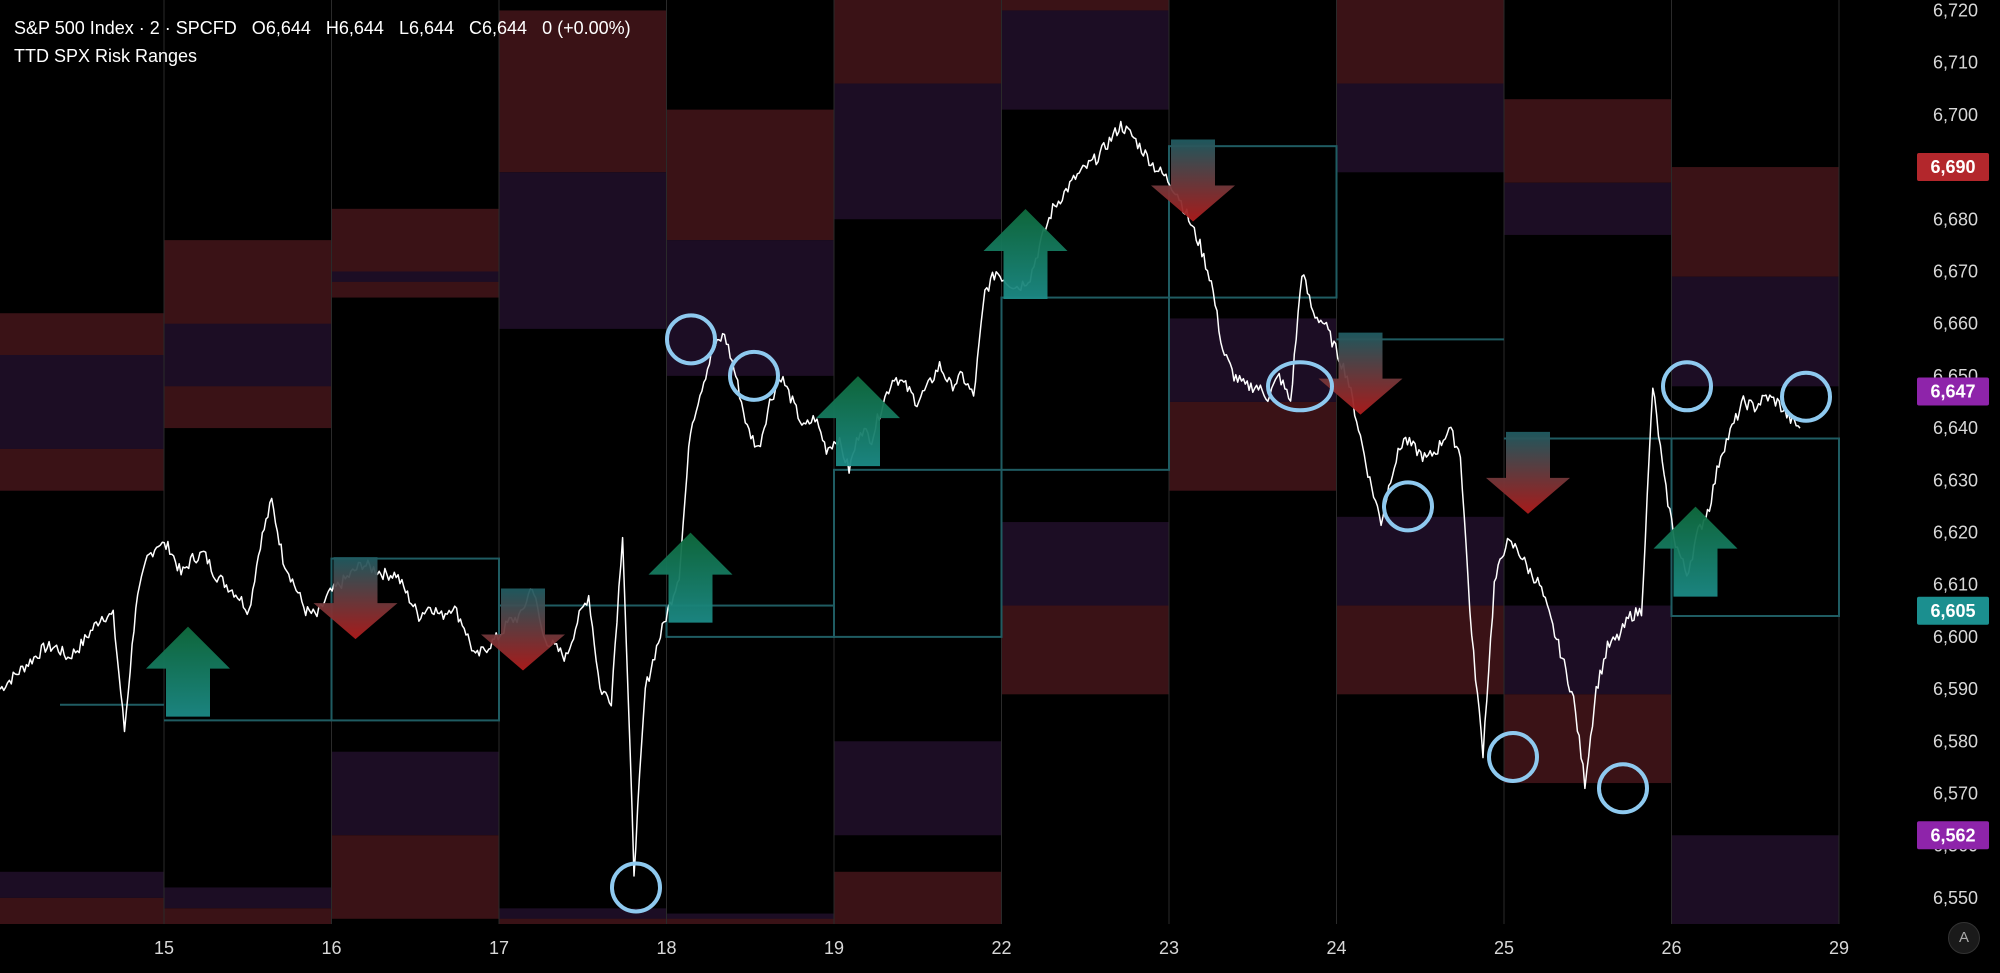 The width and height of the screenshot is (2000, 973). Describe the element at coordinates (322, 56) in the screenshot. I see `indicator-row: TTD SPX Risk Ranges` at that location.